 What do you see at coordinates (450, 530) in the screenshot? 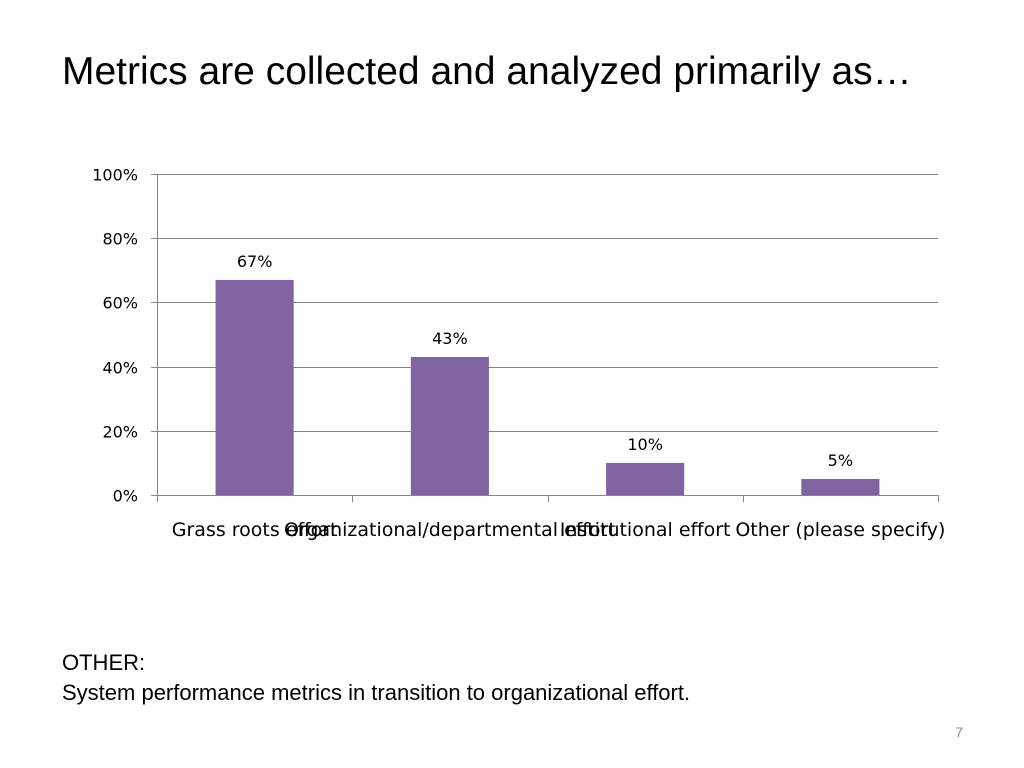
I see `x-category-label: Organizational/departmental effort` at bounding box center [450, 530].